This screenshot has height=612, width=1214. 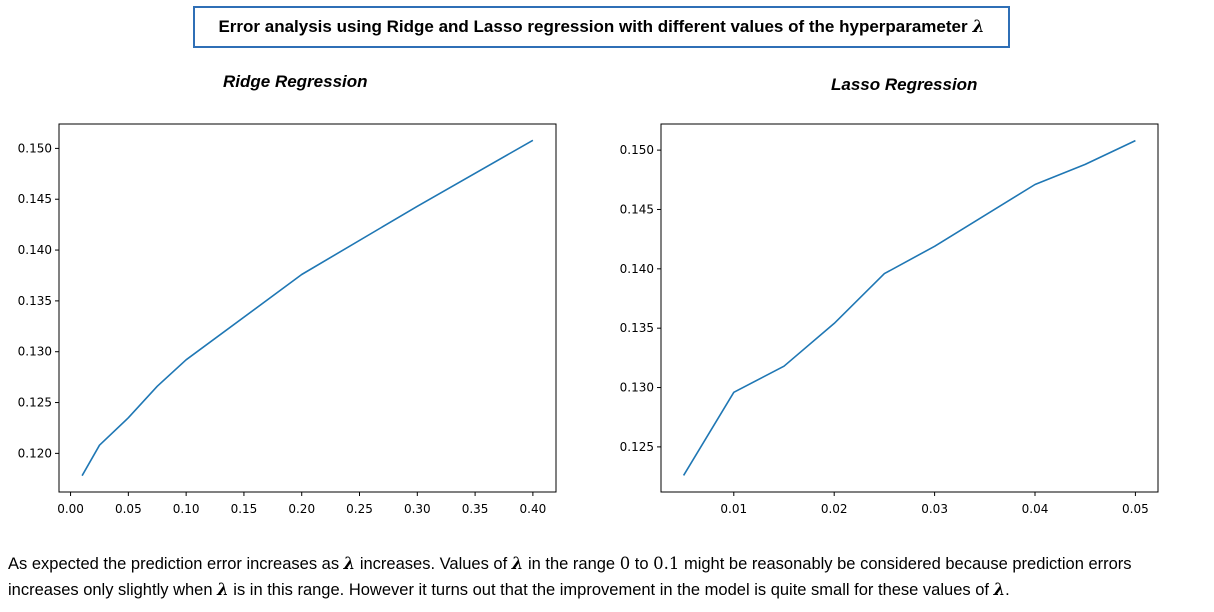 I want to click on lasso-y-tick-label: 0.150, so click(x=637, y=150).